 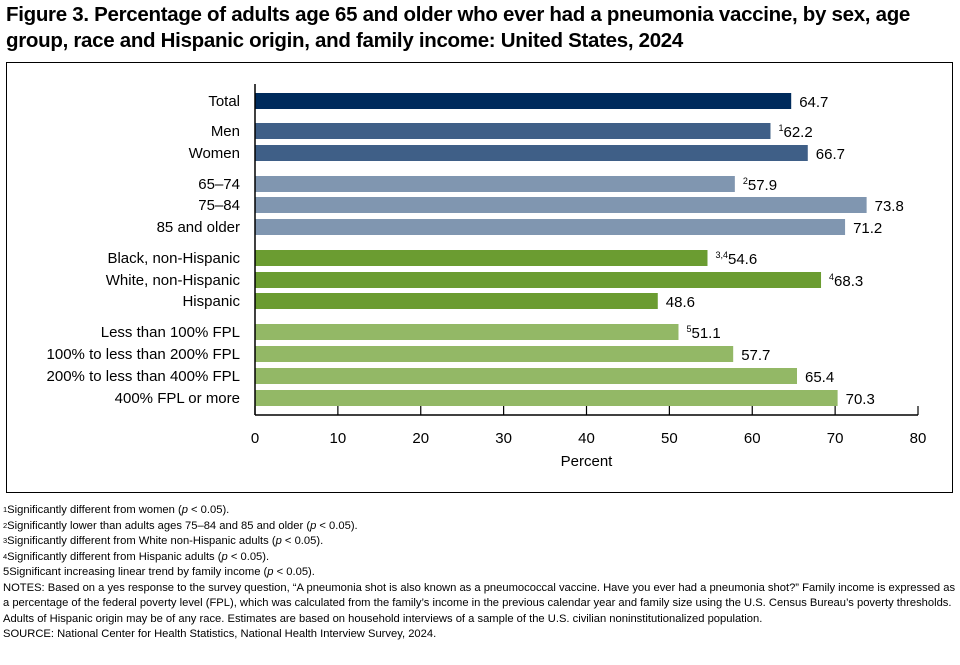 What do you see at coordinates (830, 154) in the screenshot?
I see `value-label: 66.7` at bounding box center [830, 154].